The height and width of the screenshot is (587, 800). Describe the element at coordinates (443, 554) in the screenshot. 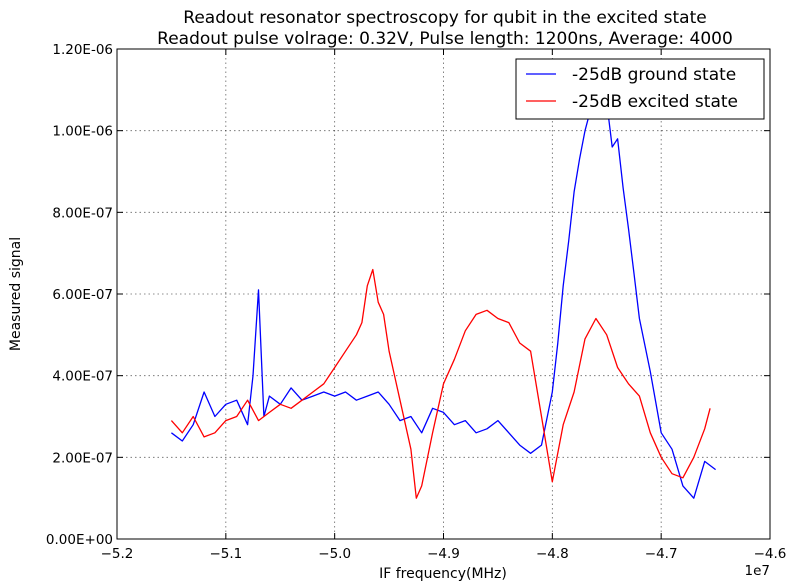

I see `x-tick-label: −4.9` at that location.